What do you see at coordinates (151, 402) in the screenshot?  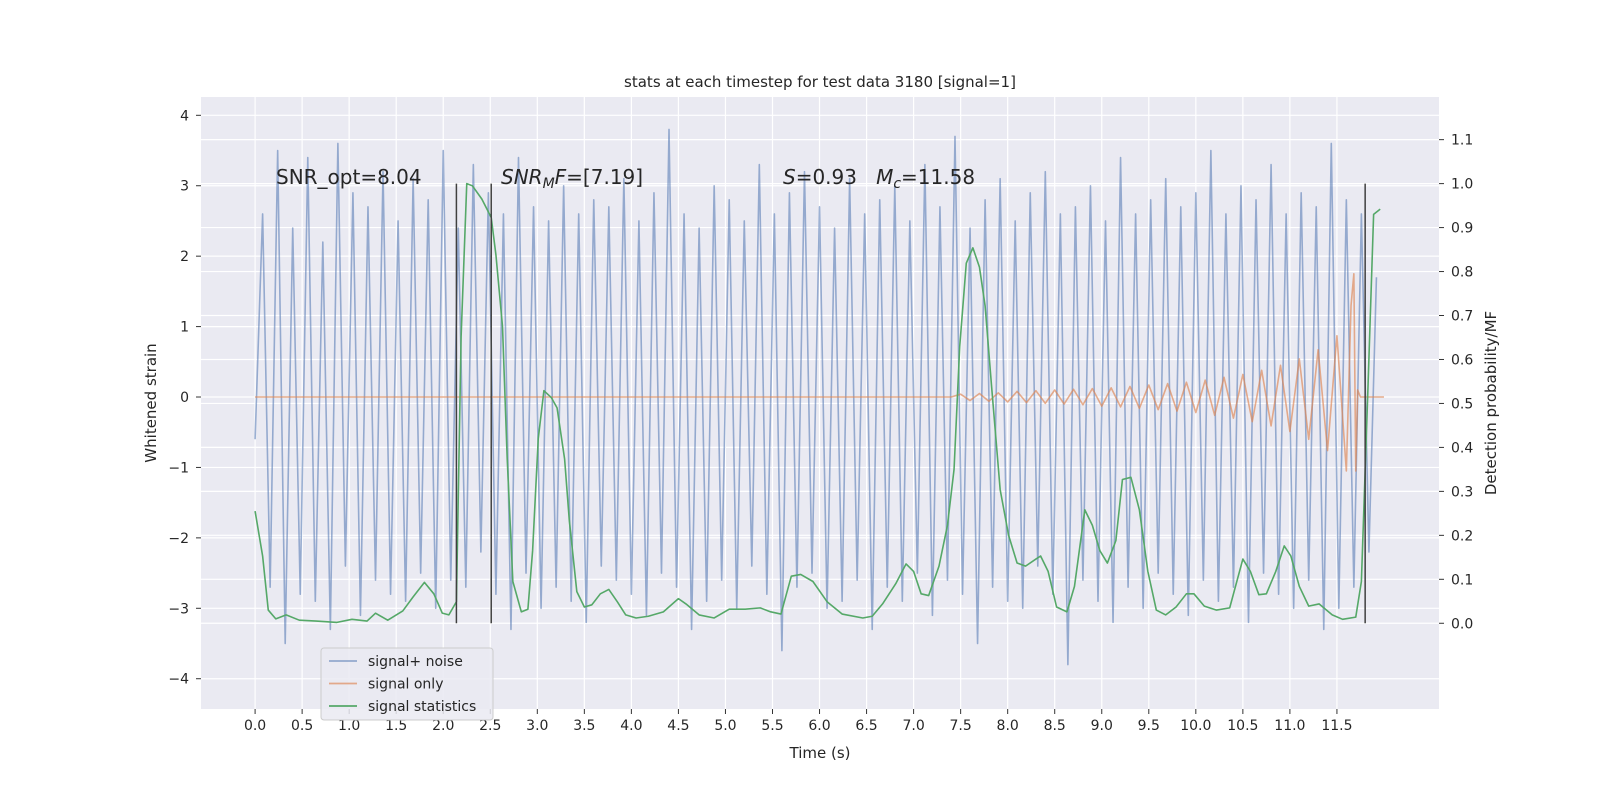 I see `y-axis-label: Whitened strain` at bounding box center [151, 402].